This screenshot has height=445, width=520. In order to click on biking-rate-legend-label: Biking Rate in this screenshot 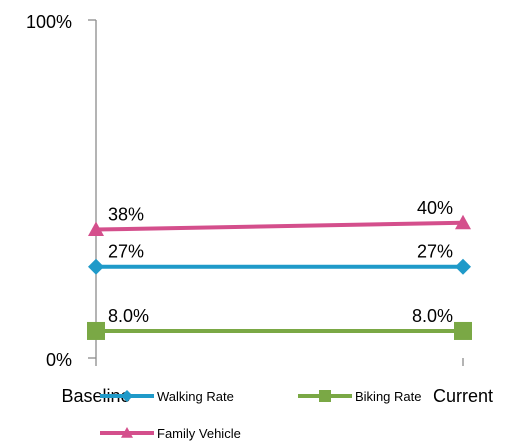, I will do `click(388, 396)`.